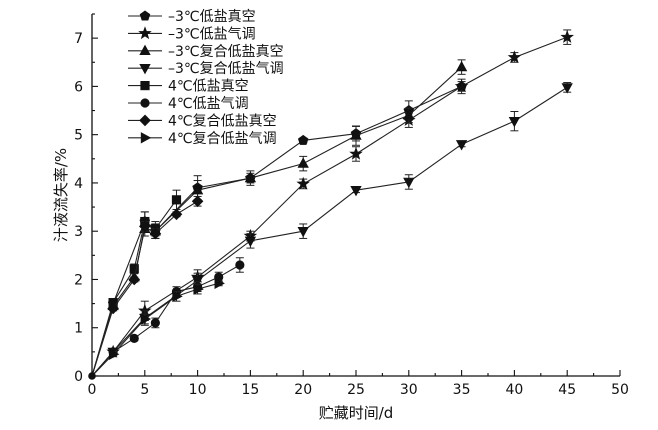 The image size is (658, 430). What do you see at coordinates (78, 232) in the screenshot?
I see `y-tick-label: 3` at bounding box center [78, 232].